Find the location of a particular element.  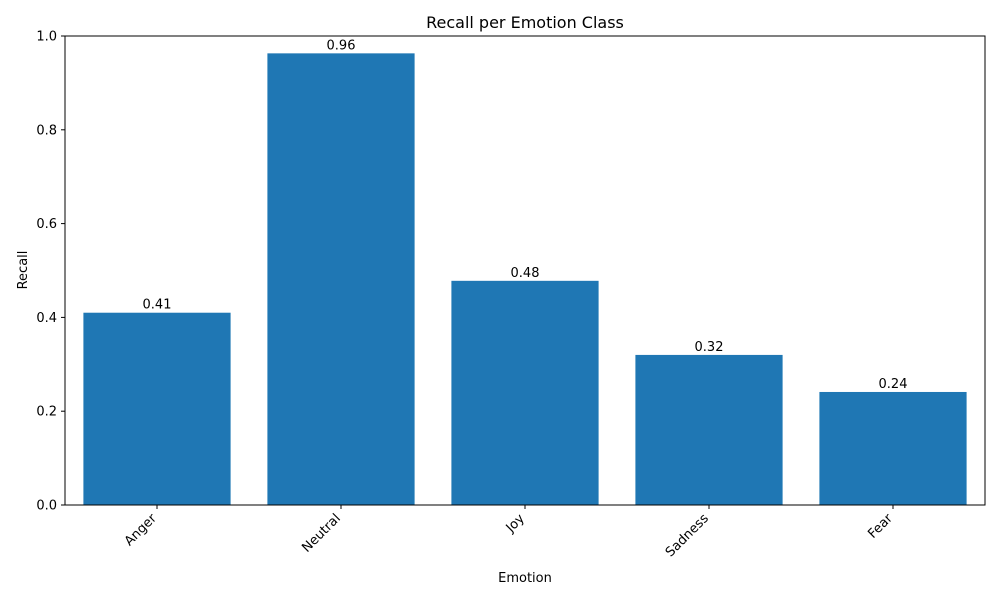

data-label: 0.48 is located at coordinates (525, 273).